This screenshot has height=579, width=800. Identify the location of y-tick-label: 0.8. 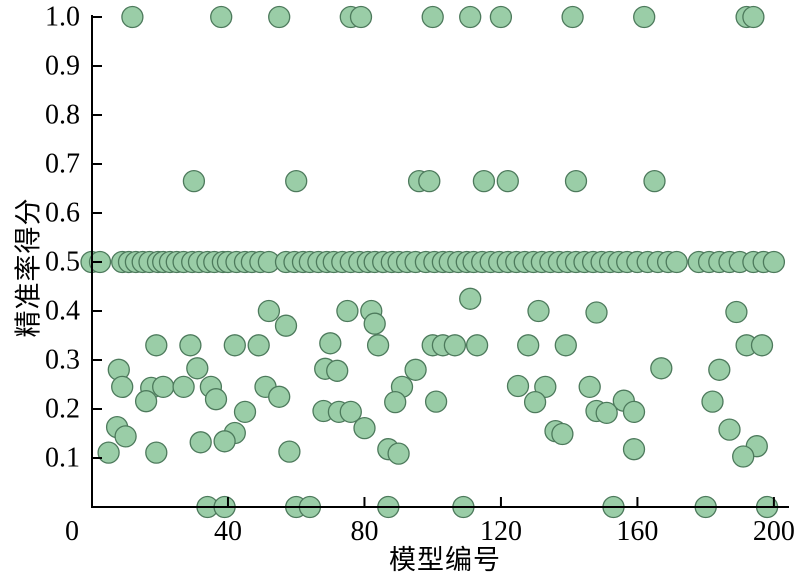
(62, 115).